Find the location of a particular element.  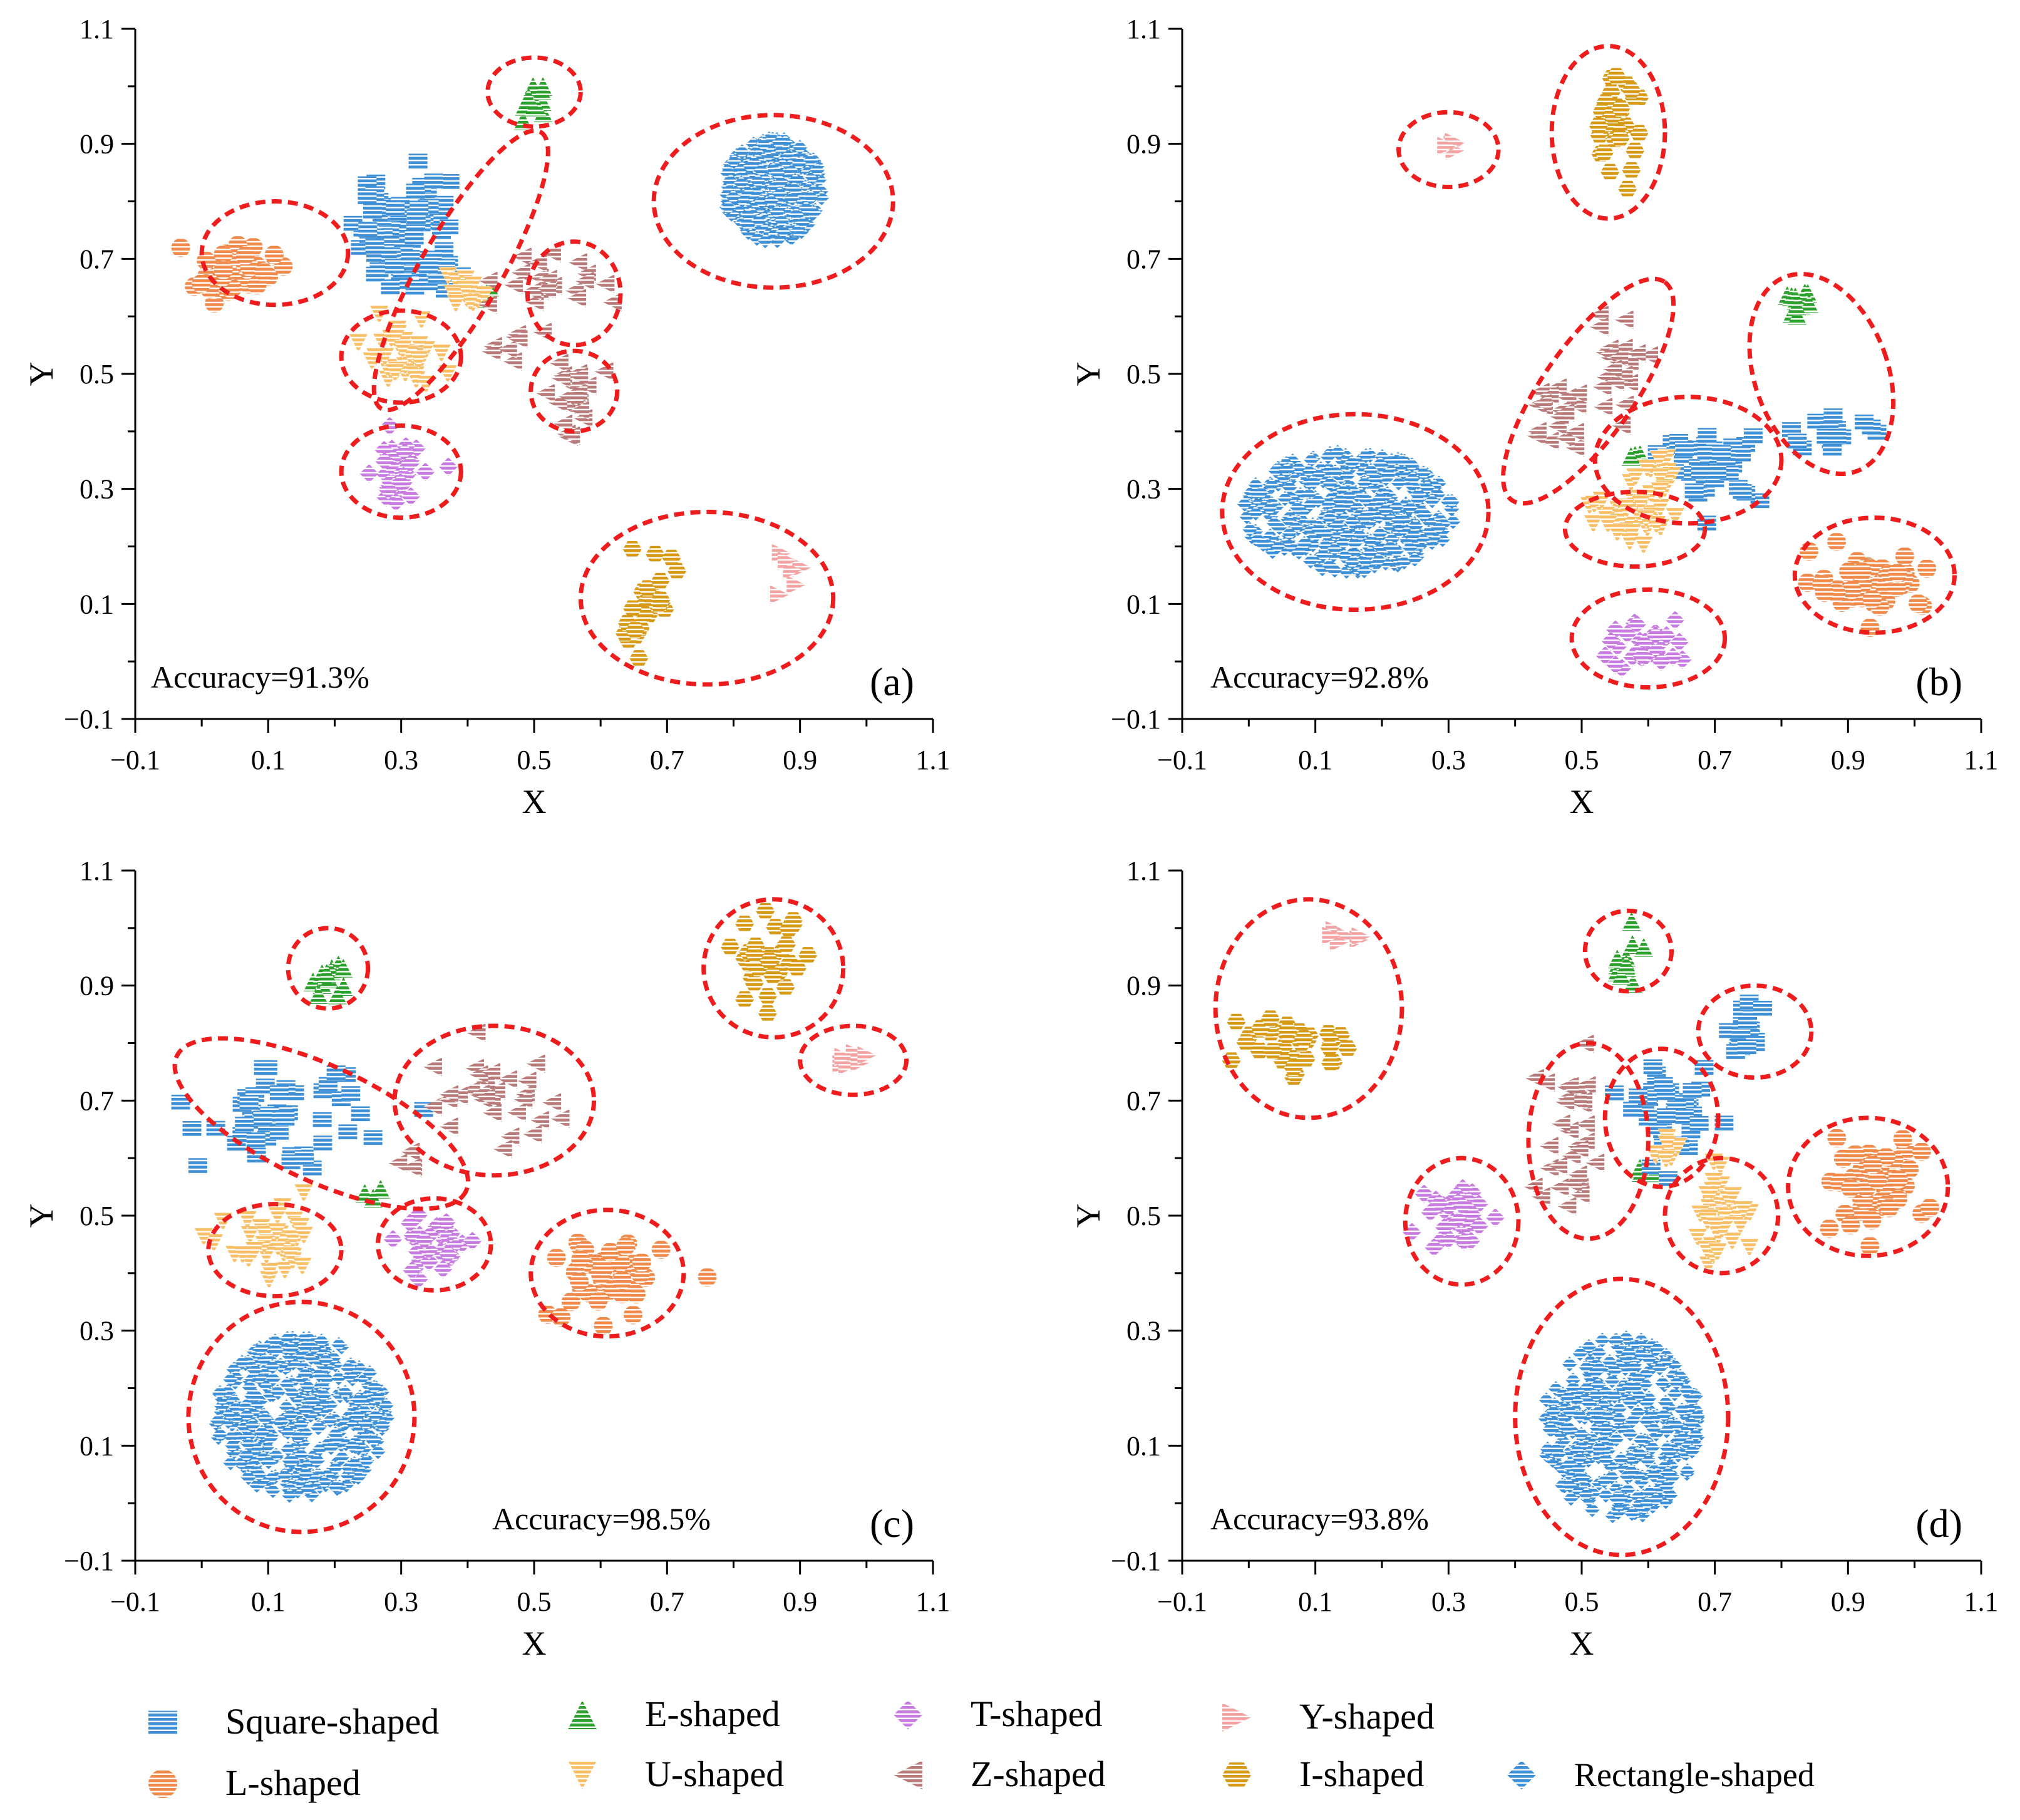

legend-label: E-shaped is located at coordinates (713, 1714).